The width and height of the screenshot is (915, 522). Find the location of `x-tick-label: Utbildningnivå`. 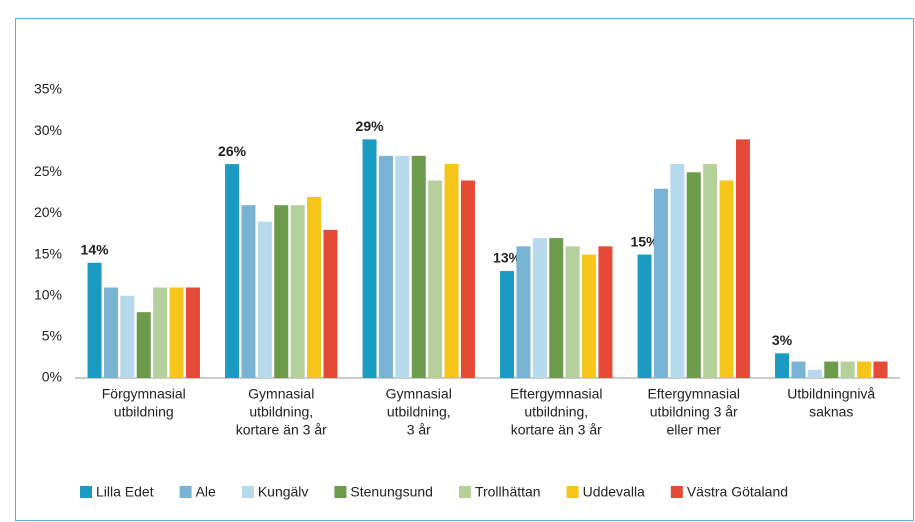

x-tick-label: Utbildningnivå is located at coordinates (831, 394).